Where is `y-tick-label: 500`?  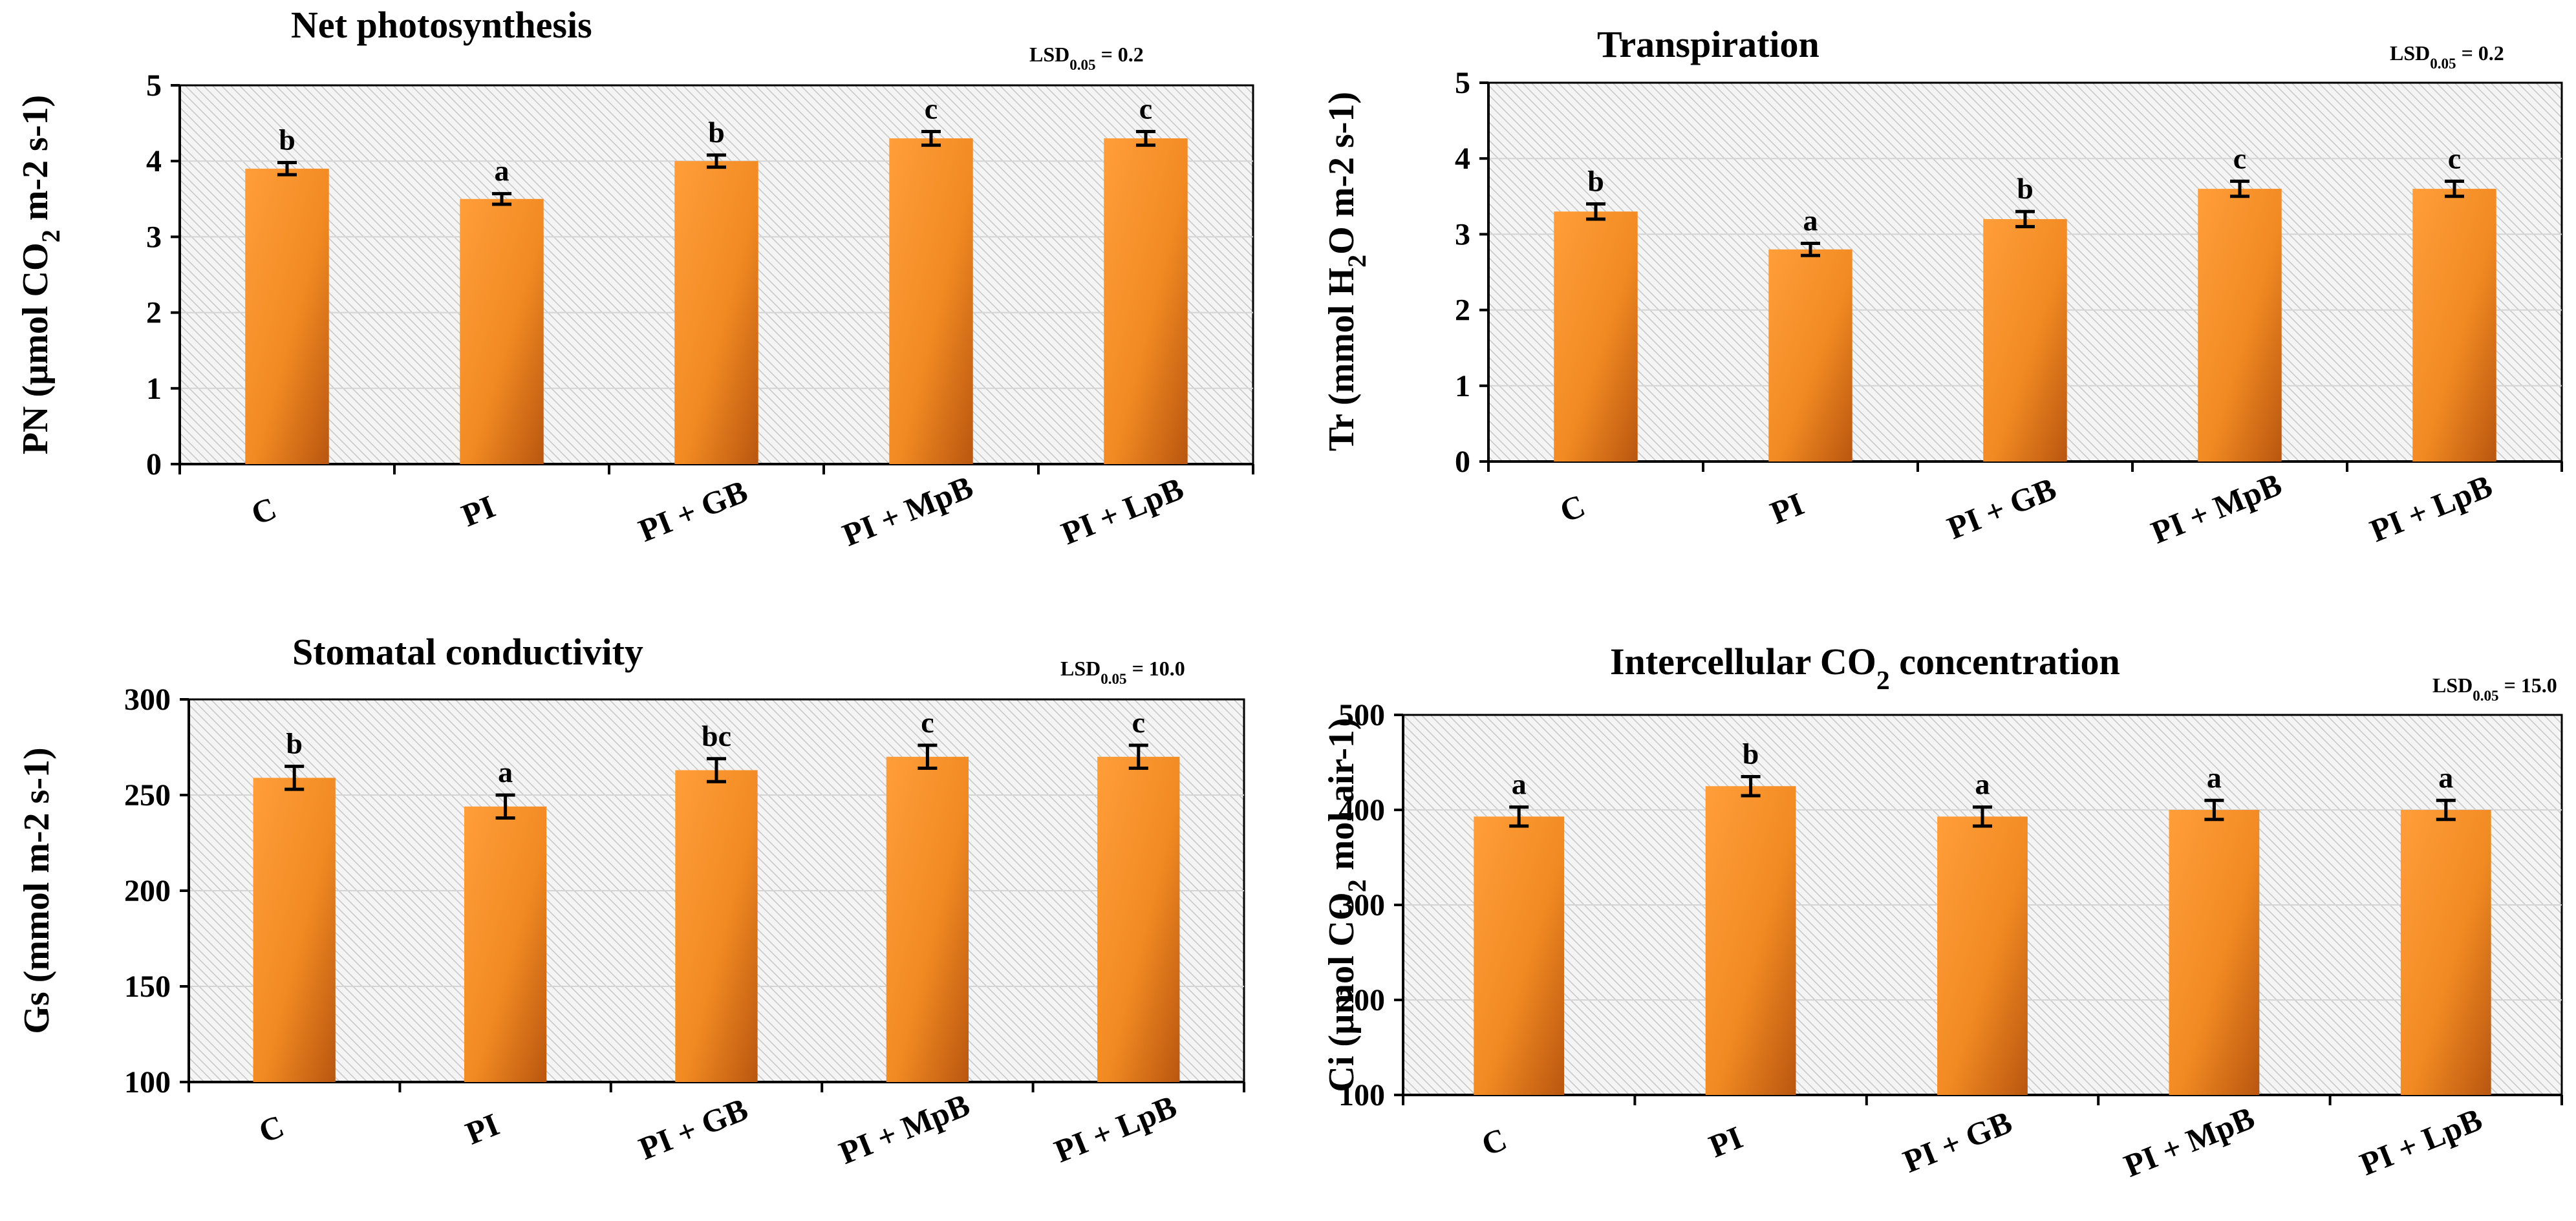
y-tick-label: 500 is located at coordinates (1361, 715).